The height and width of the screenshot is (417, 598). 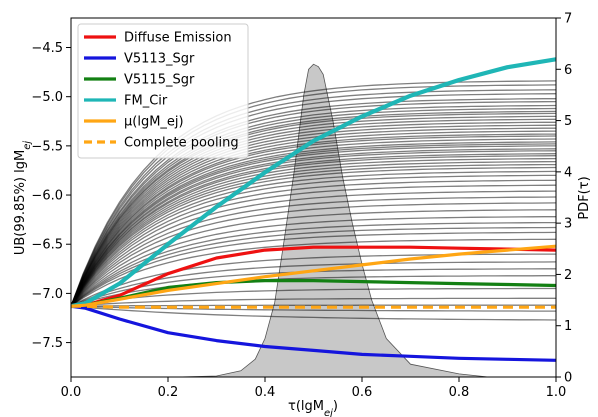 I want to click on y-right-tick-label: 2, so click(x=568, y=275).